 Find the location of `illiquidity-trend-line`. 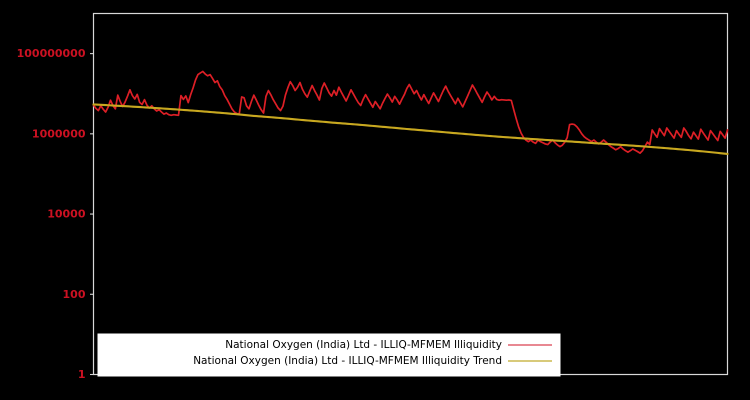

illiquidity-trend-line is located at coordinates (410, 129).